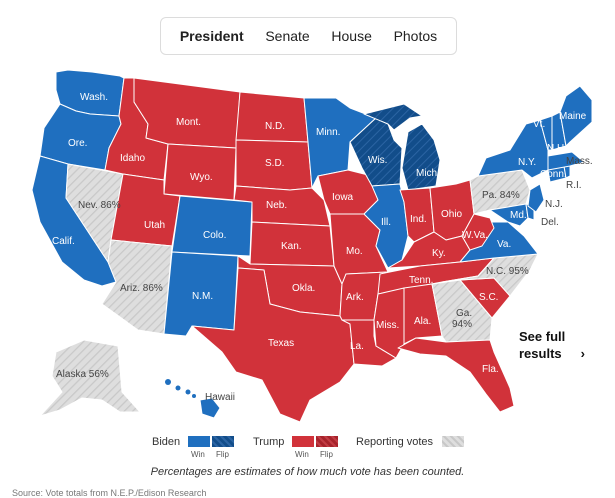 The width and height of the screenshot is (615, 498). Describe the element at coordinates (542, 345) in the screenshot. I see `see-full-results-text: See full results` at that location.